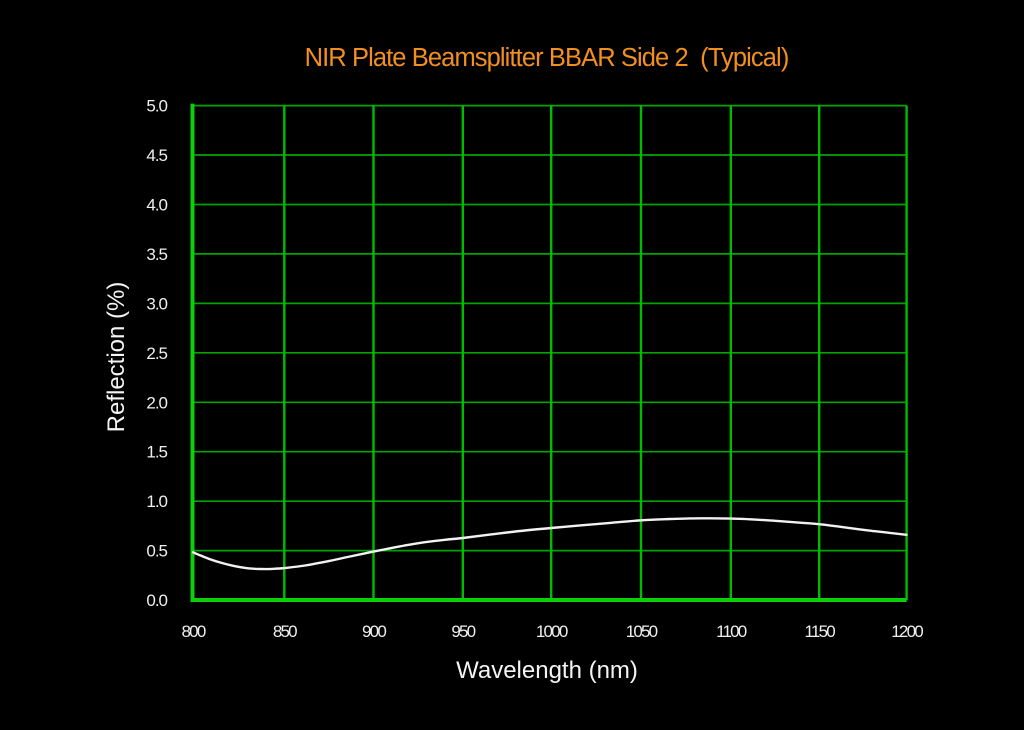  What do you see at coordinates (547, 670) in the screenshot?
I see `svg-text: Wavelength (nm)` at bounding box center [547, 670].